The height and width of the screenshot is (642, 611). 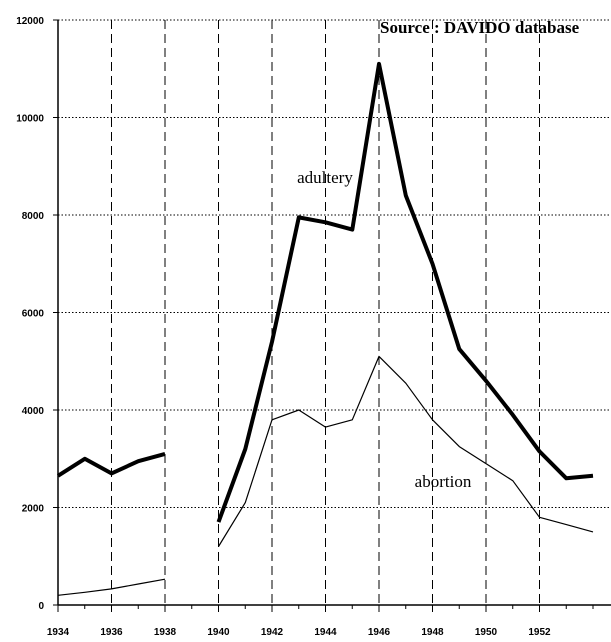 I want to click on y-tick-label: 2000, so click(x=33, y=509).